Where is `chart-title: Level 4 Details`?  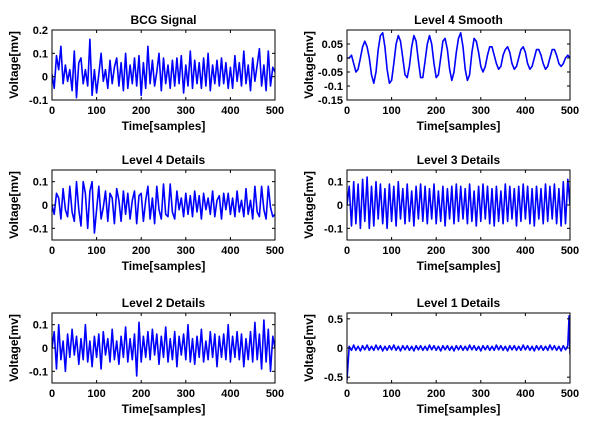
chart-title: Level 4 Details is located at coordinates (164, 160).